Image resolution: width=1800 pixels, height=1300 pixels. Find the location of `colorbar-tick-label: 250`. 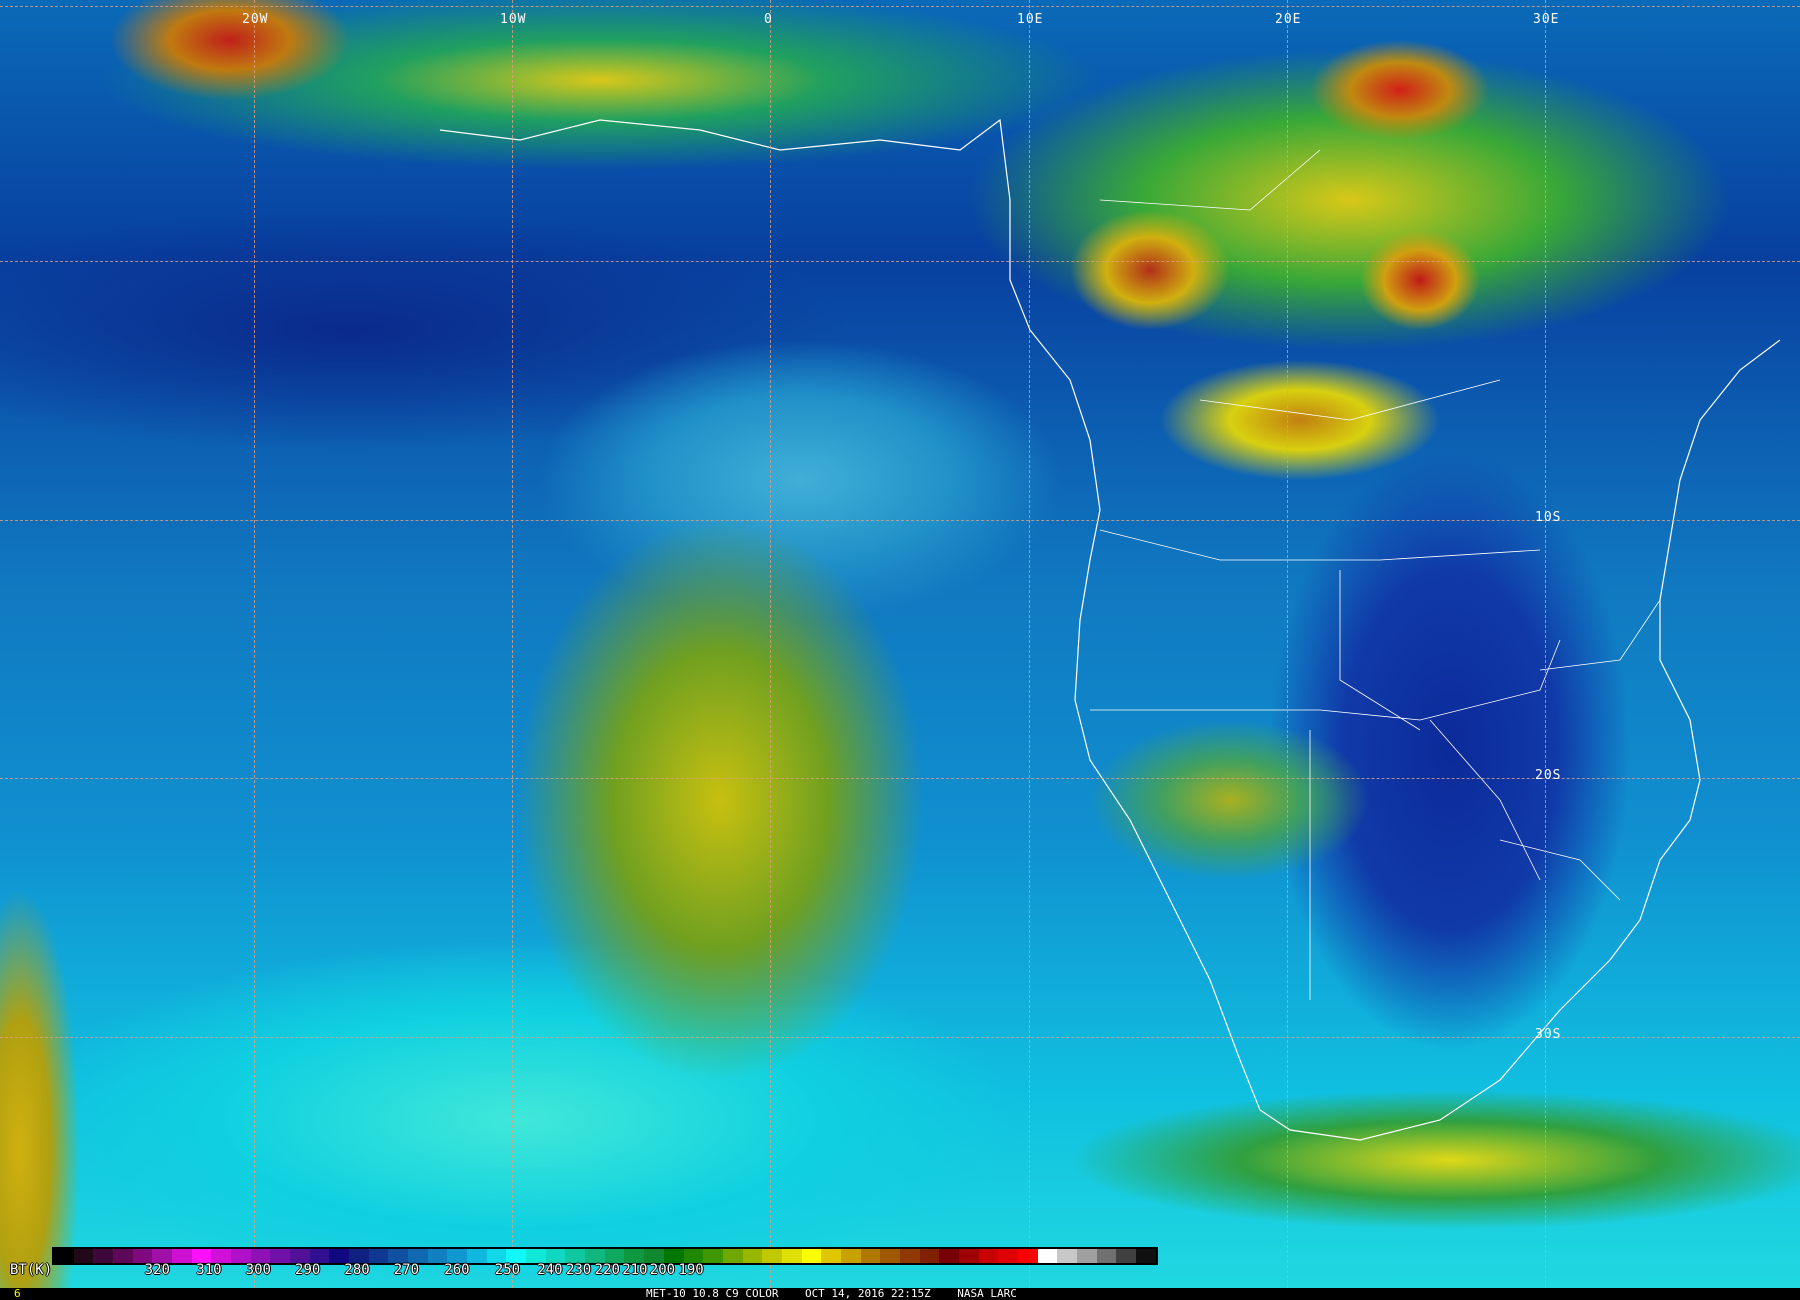

colorbar-tick-label: 250 is located at coordinates (507, 1270).